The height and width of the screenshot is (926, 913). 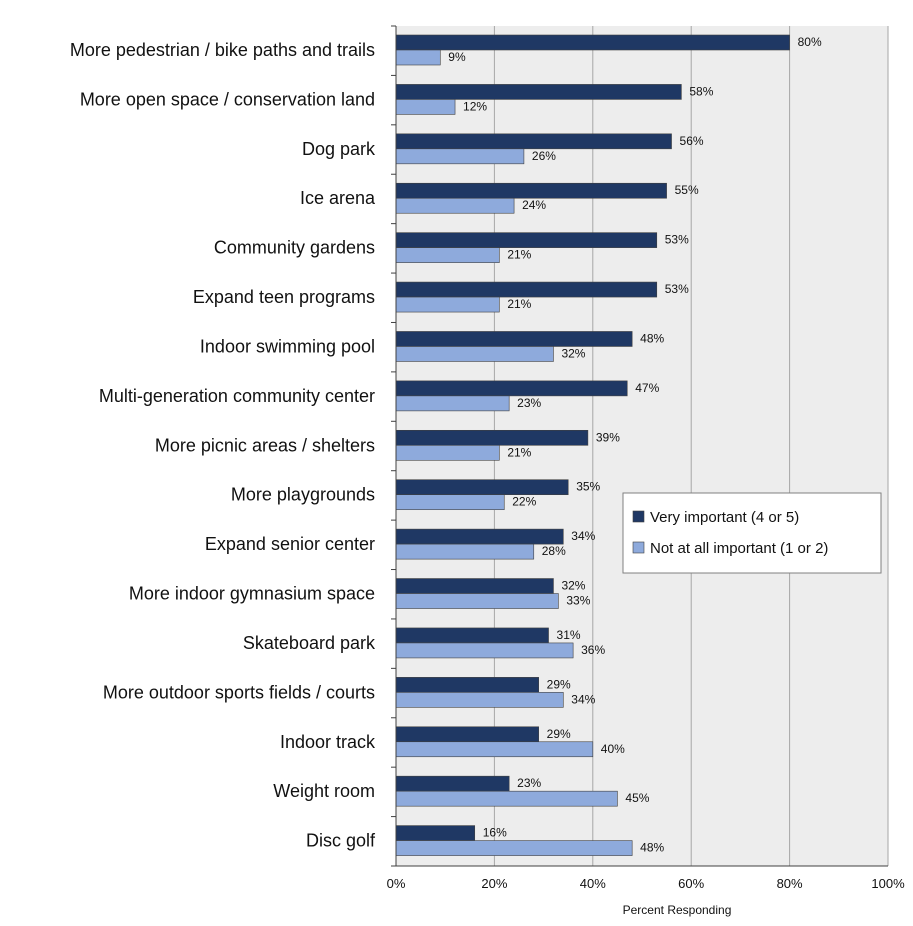 I want to click on bar-value-label: 16%, so click(x=495, y=833).